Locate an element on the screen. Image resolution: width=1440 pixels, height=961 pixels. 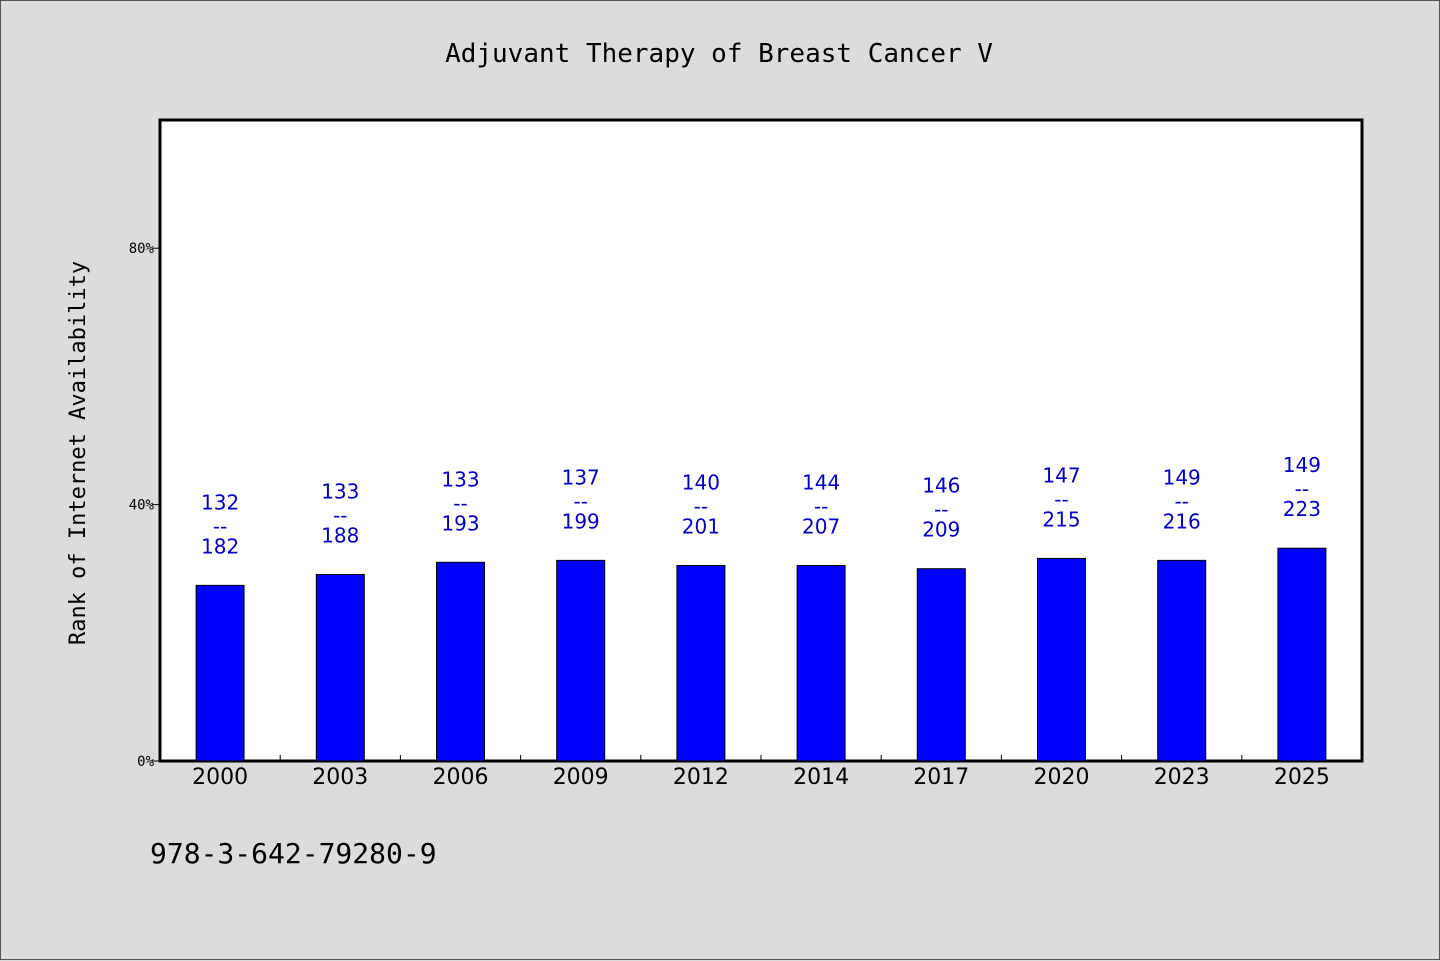
x-tick-label: 2020 is located at coordinates (1062, 777).